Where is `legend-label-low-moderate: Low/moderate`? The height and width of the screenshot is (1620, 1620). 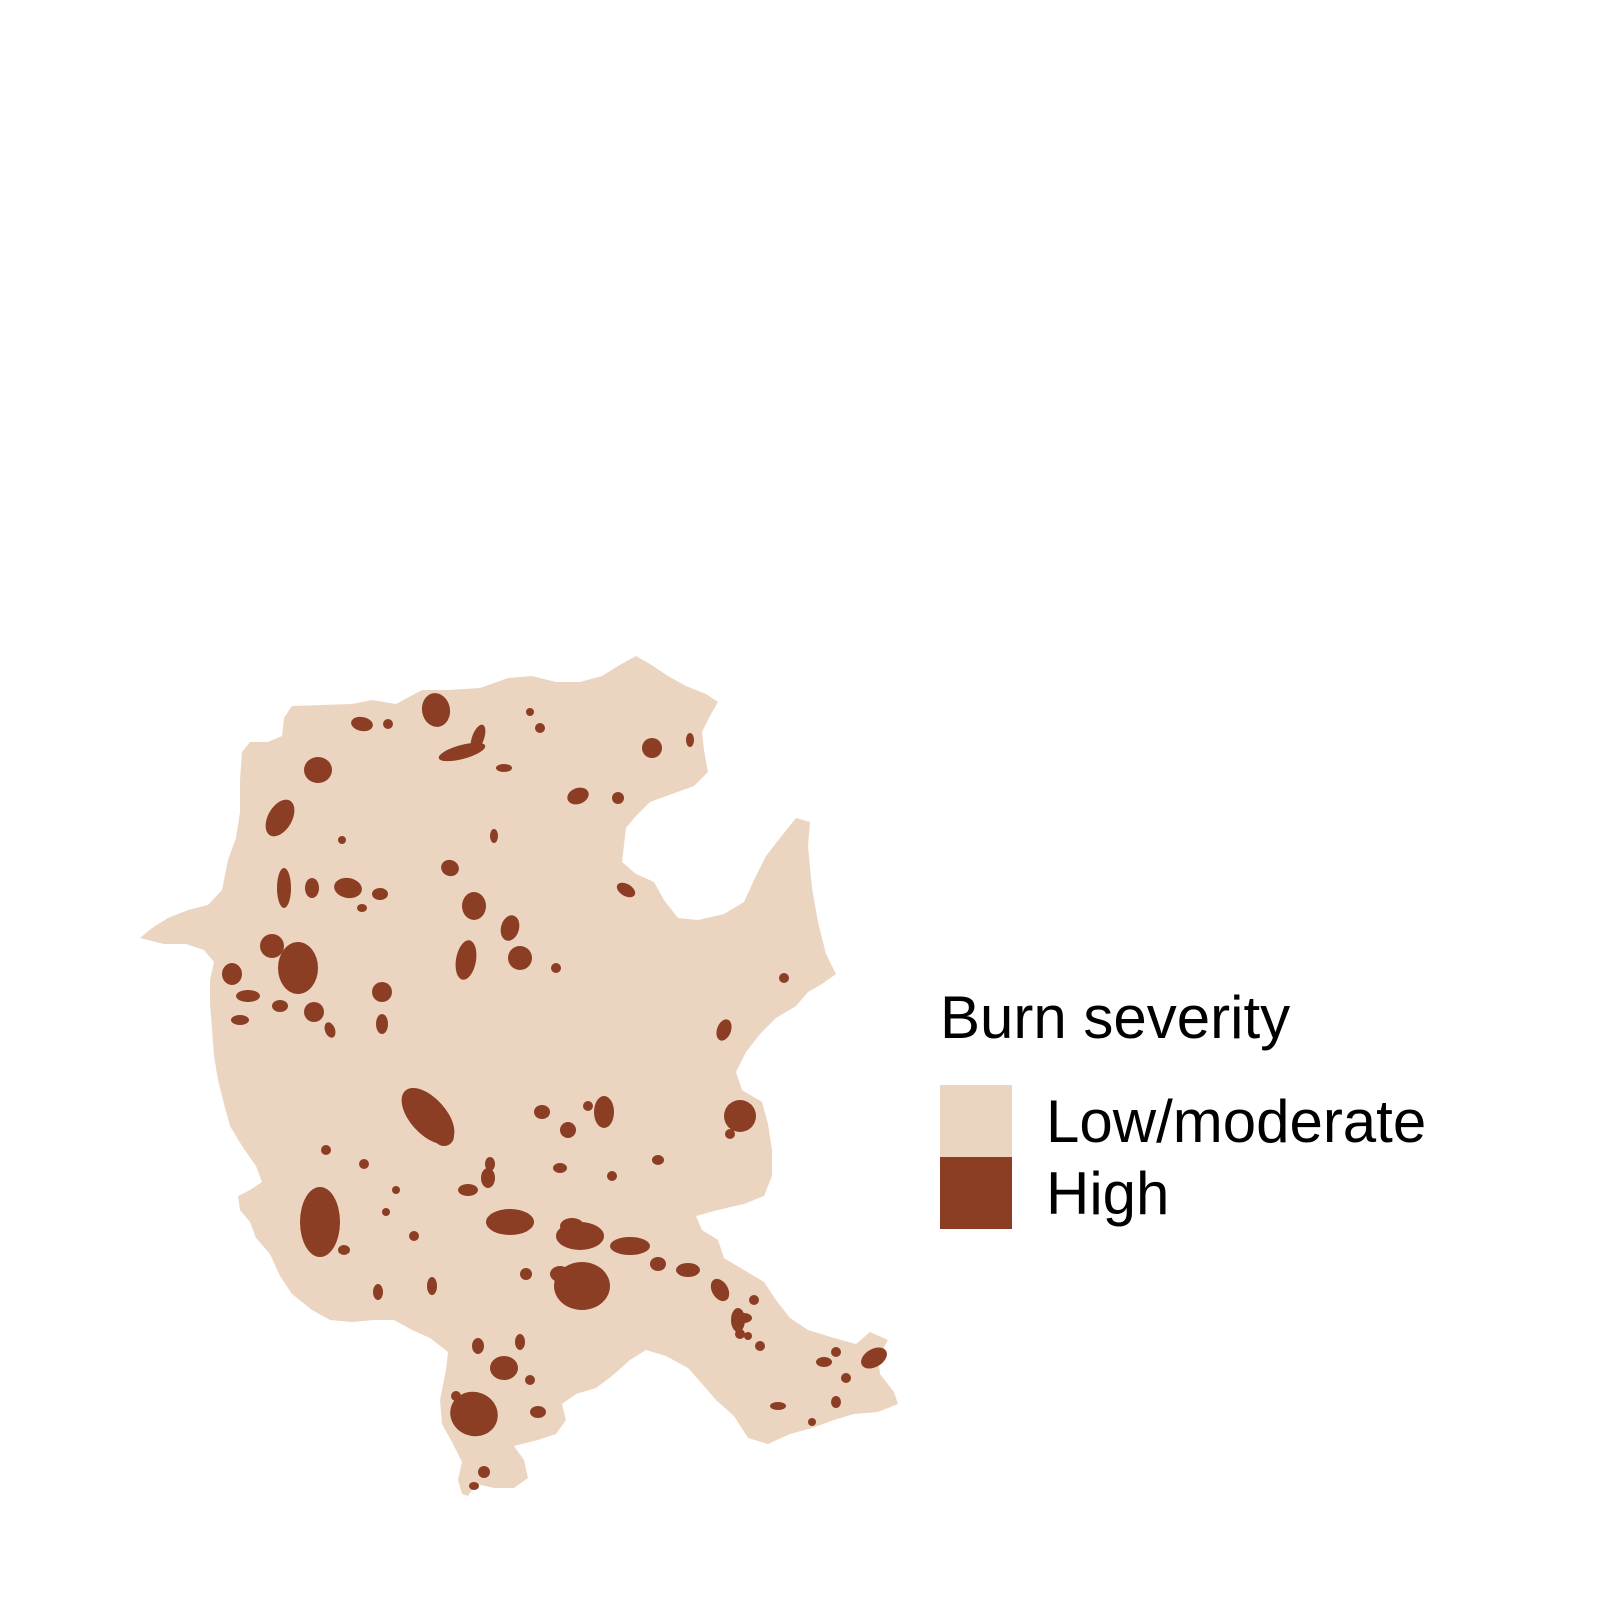
legend-label-low-moderate: Low/moderate is located at coordinates (1236, 1121).